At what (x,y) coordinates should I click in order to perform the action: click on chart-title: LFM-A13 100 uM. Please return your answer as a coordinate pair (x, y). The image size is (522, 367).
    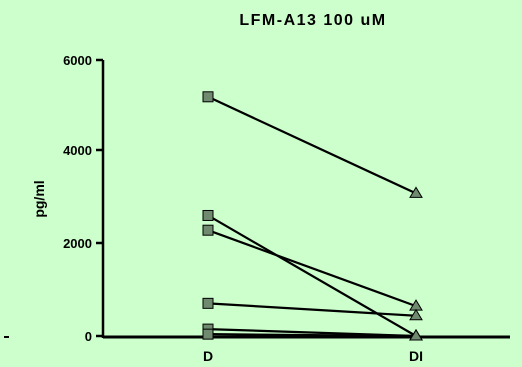
    Looking at the image, I should click on (312, 20).